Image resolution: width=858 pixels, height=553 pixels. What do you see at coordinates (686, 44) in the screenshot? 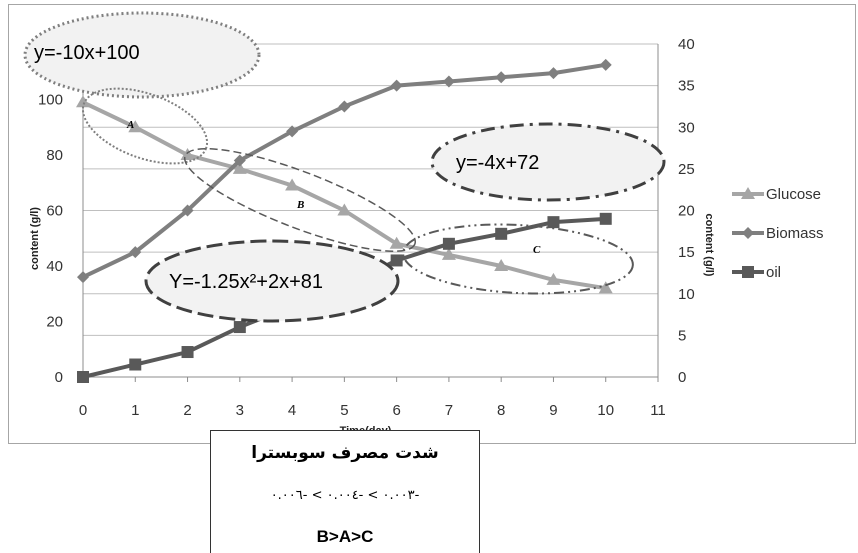
I see `y-right-tick-label: 40` at bounding box center [686, 44].